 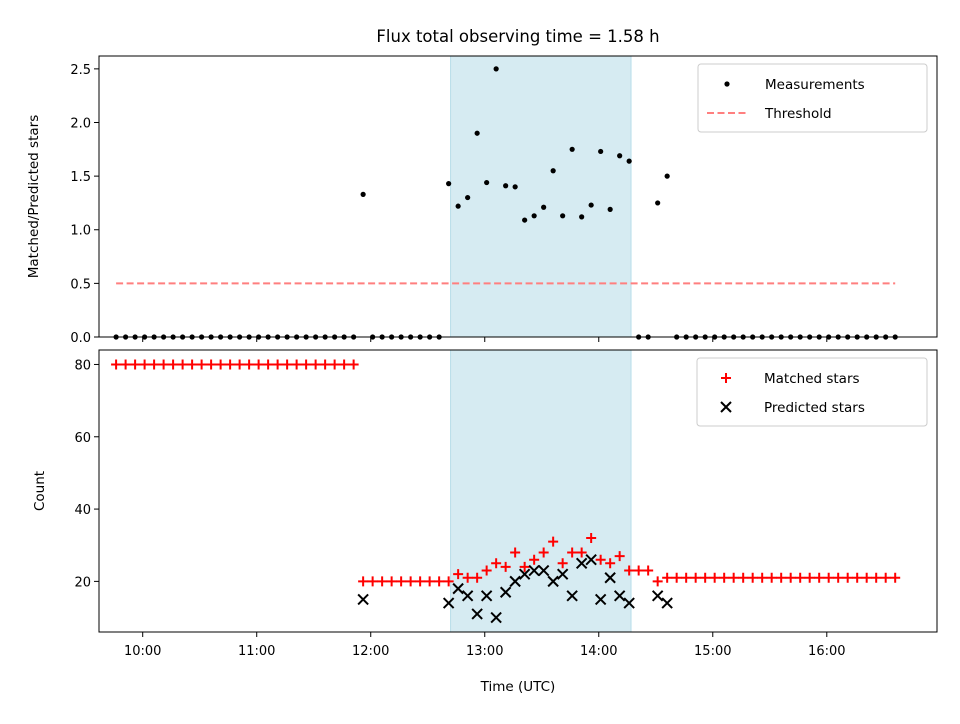 I want to click on x-tick-label: 11:00, so click(x=256, y=651).